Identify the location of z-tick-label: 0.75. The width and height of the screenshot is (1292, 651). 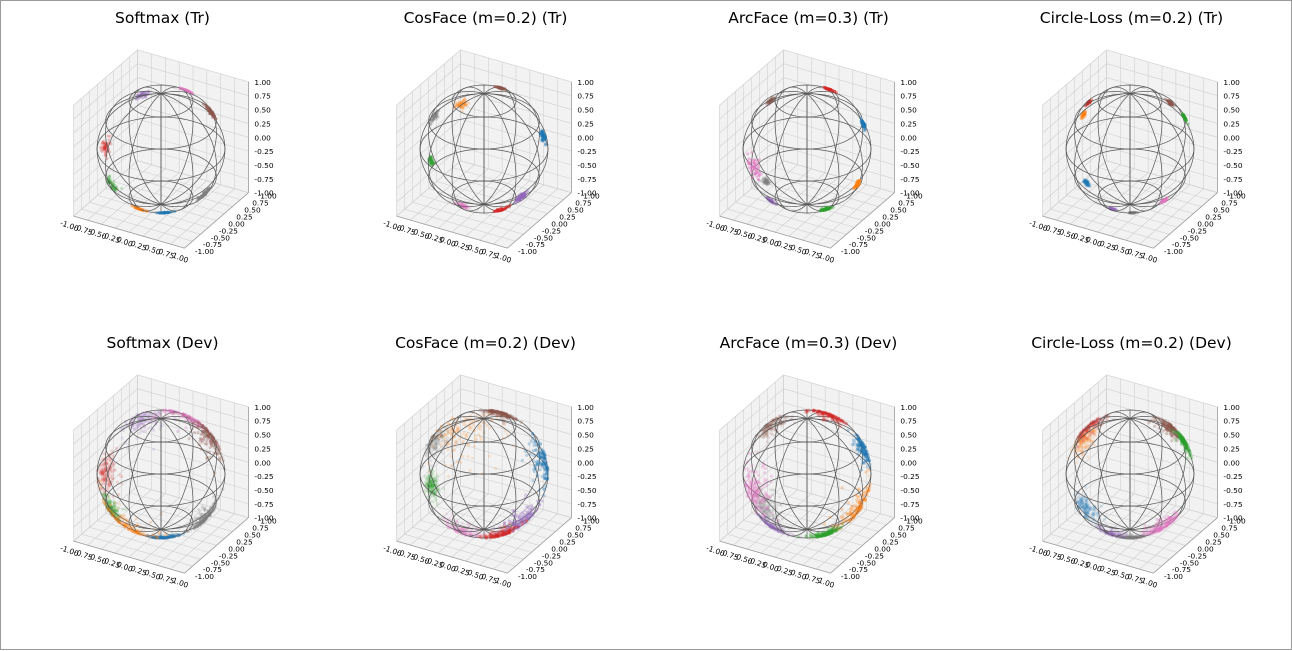
(262, 96).